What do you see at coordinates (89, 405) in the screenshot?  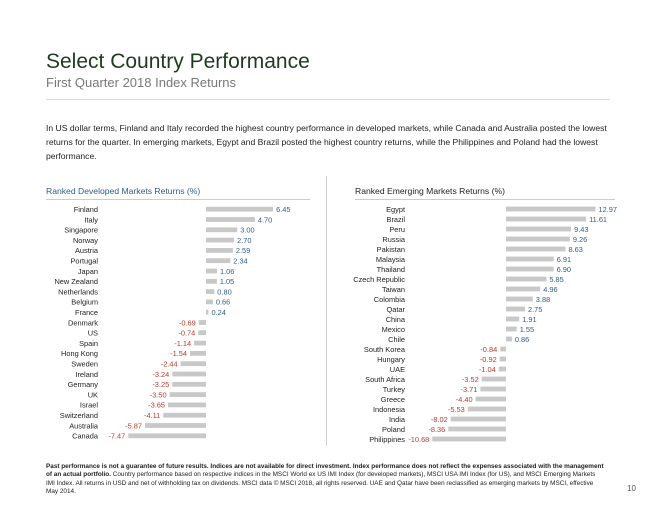 I see `category-label-developed-19: Israel` at bounding box center [89, 405].